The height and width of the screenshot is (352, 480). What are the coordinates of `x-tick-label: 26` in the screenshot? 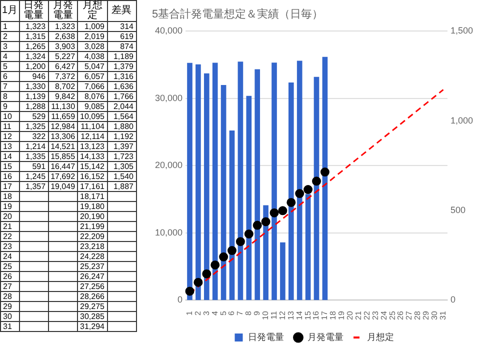 It's located at (401, 315).